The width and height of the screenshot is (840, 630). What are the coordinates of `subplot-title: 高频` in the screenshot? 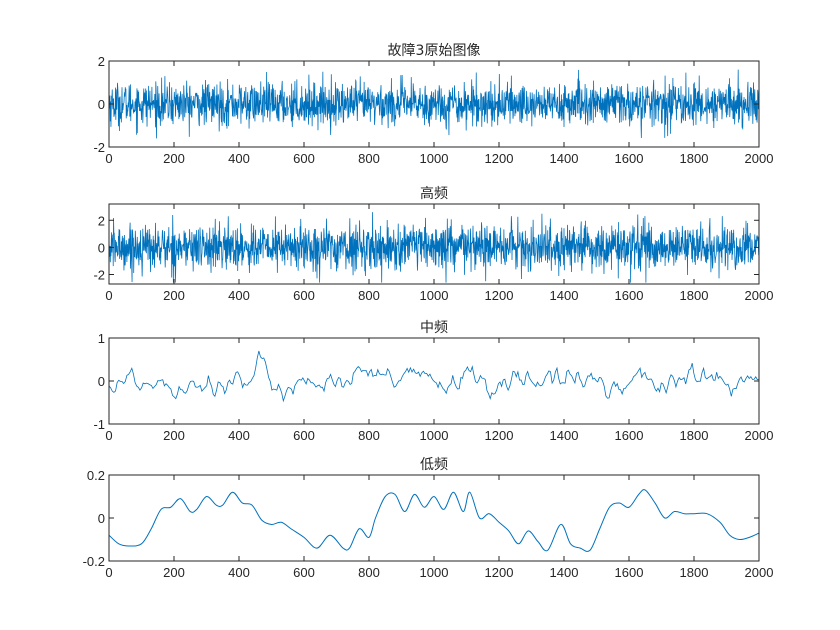 It's located at (434, 193).